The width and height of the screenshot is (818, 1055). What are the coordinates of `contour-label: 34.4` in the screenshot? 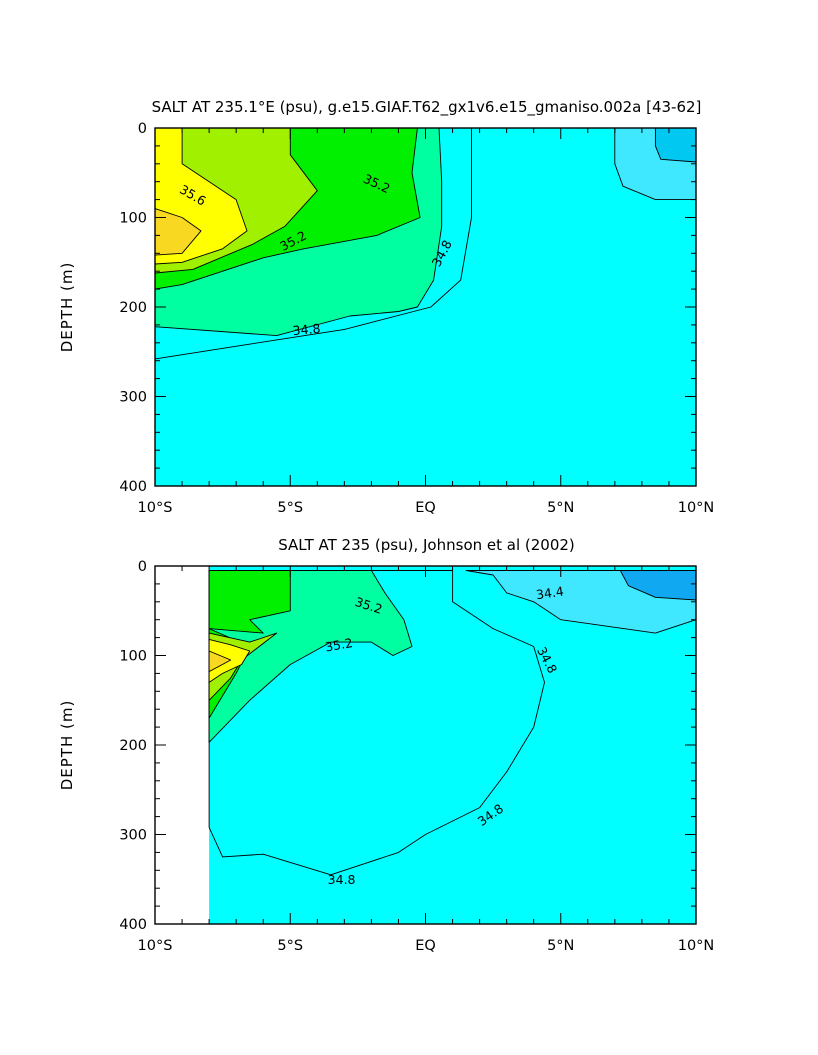 It's located at (550, 593).